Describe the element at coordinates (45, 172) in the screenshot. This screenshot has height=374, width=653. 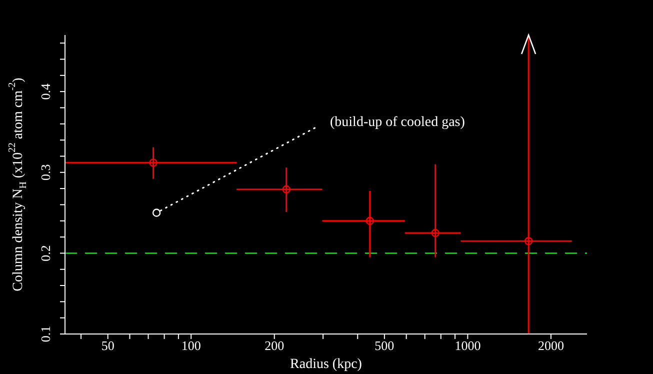
I see `y-tick-label: 0.3` at that location.